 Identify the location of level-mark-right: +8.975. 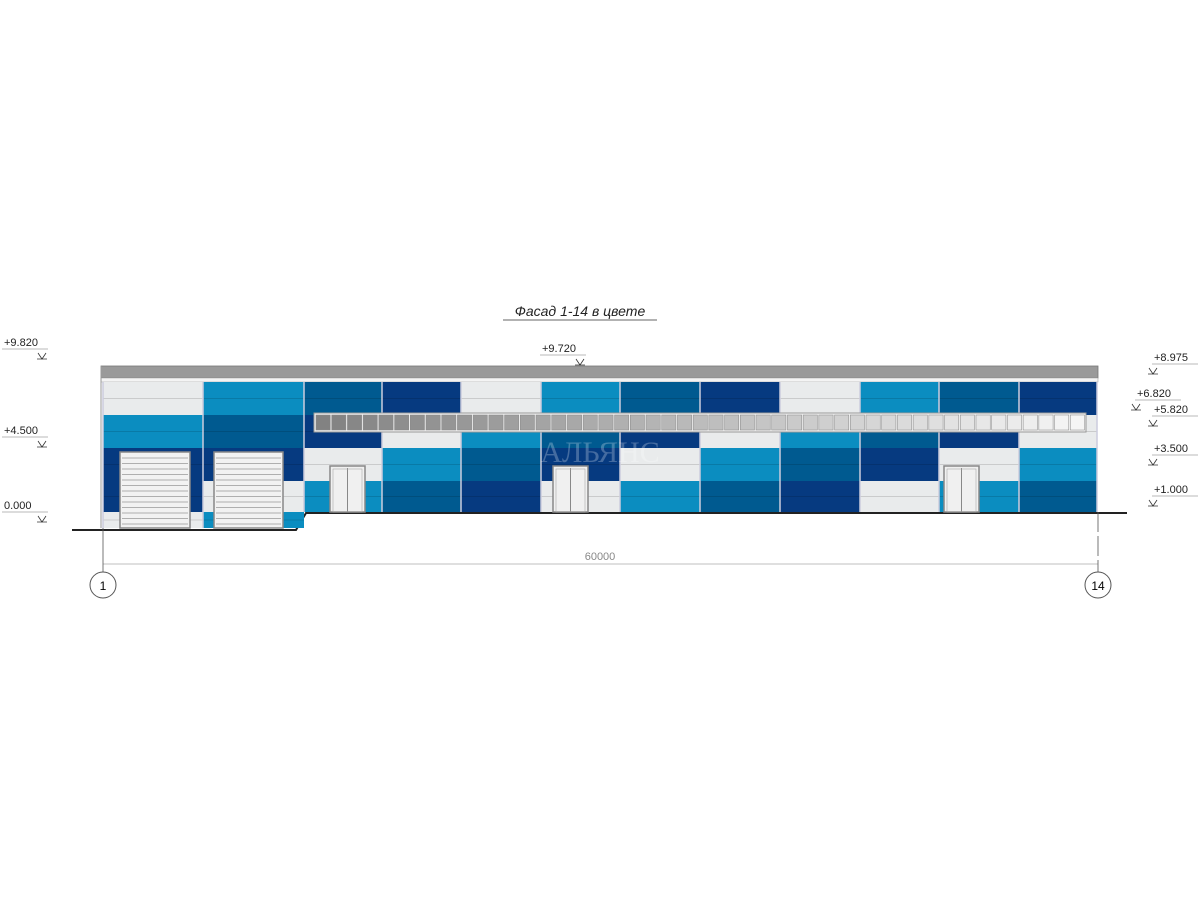
(1171, 358).